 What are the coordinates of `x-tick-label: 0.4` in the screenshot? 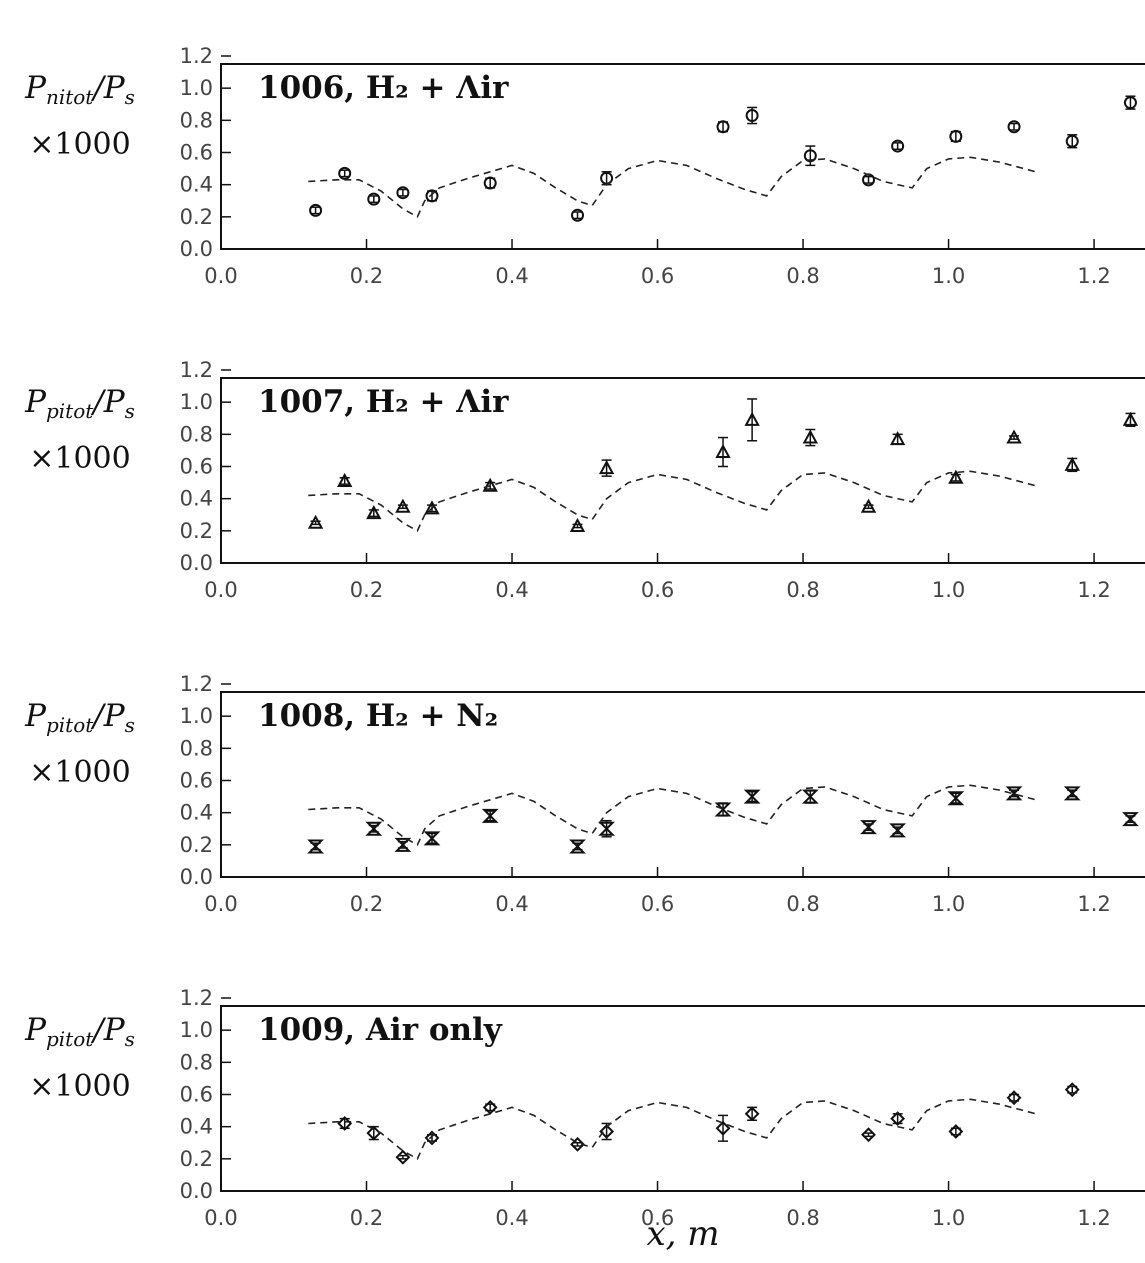 It's located at (511, 904).